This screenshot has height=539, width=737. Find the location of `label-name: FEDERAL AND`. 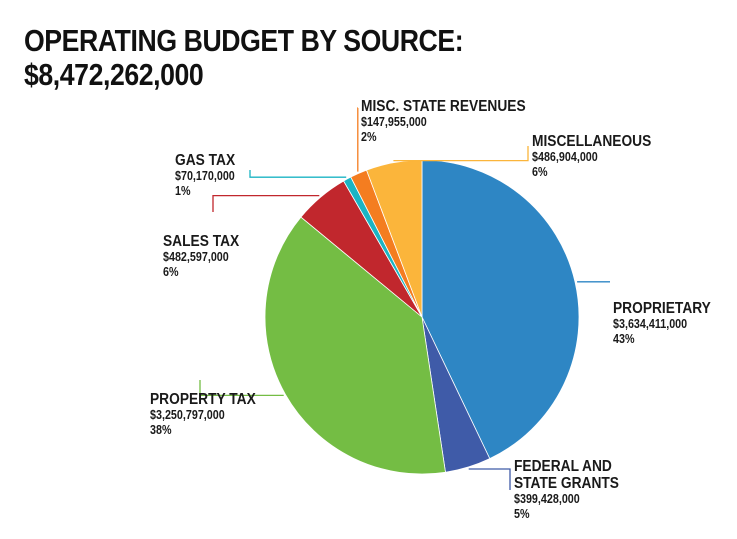

label-name: FEDERAL AND is located at coordinates (563, 466).